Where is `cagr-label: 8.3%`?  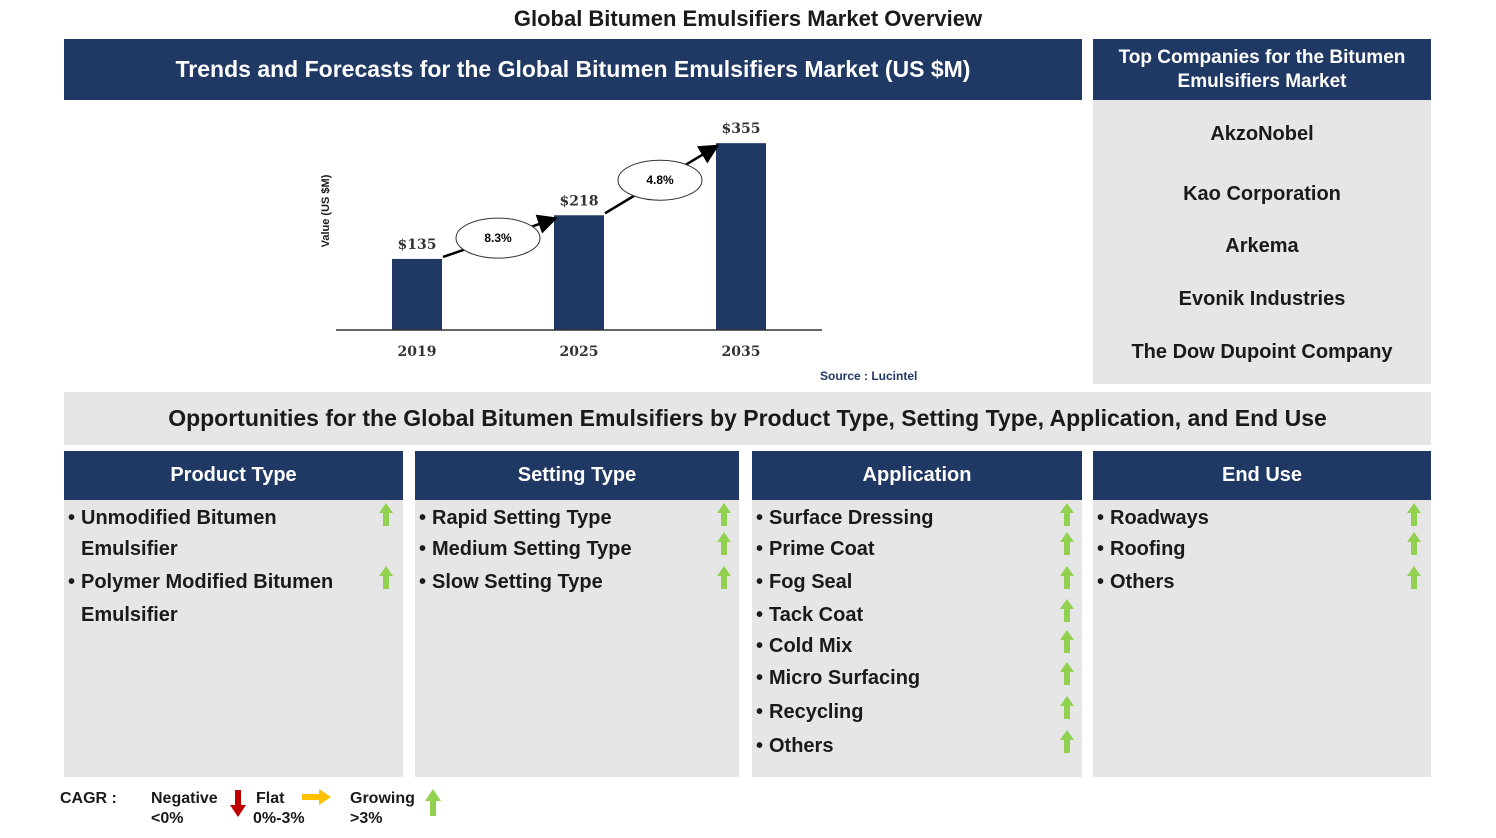
cagr-label: 8.3% is located at coordinates (498, 238).